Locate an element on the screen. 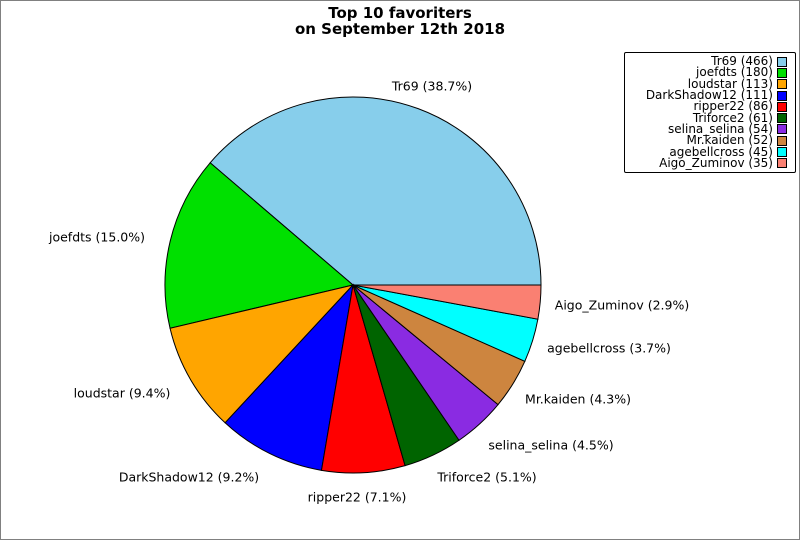 The image size is (800, 540). chart-title: Top 10 favoriters on September 12th 2018 is located at coordinates (400, 21).